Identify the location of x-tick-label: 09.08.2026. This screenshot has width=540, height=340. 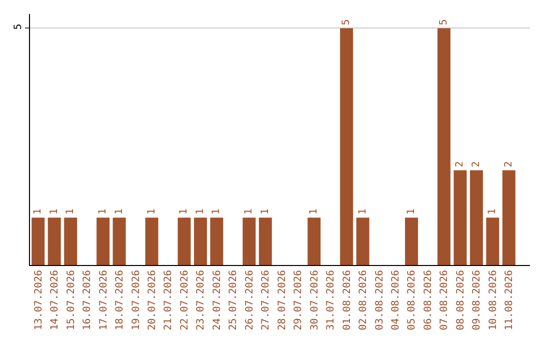
(477, 300).